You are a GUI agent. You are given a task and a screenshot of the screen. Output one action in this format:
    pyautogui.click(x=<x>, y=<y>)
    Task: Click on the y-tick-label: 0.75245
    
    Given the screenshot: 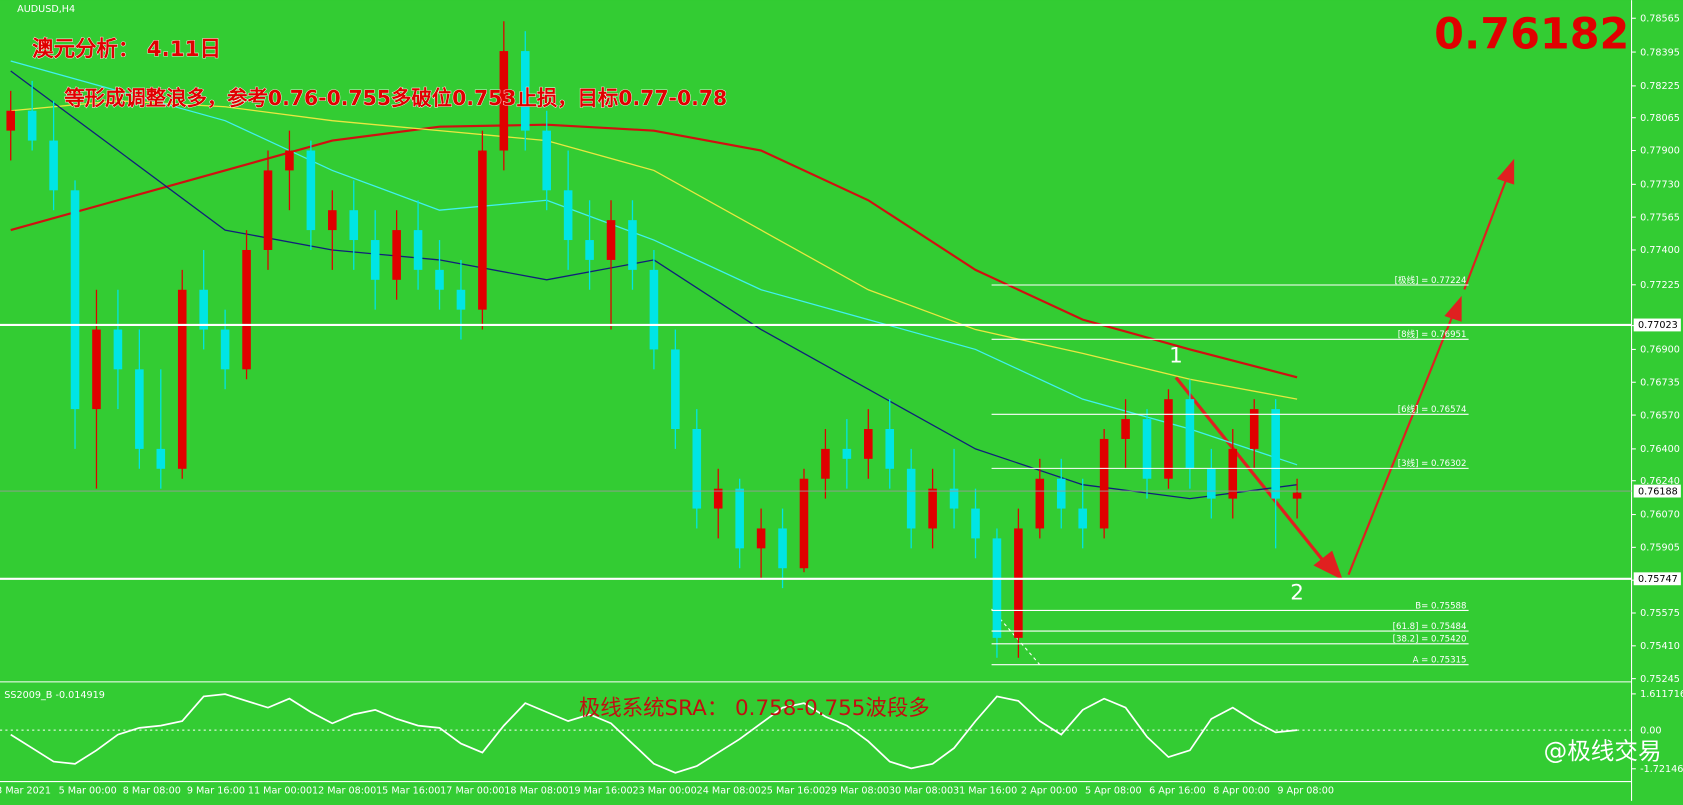 What is the action you would take?
    pyautogui.click(x=1660, y=679)
    